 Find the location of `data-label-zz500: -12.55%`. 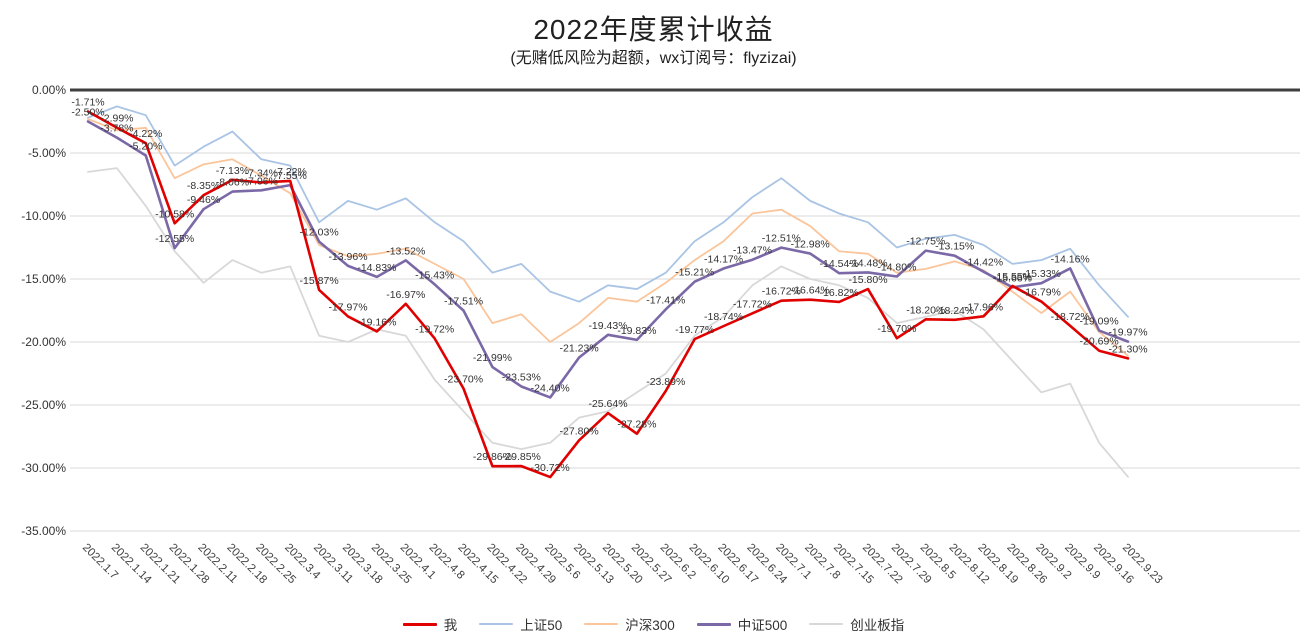

data-label-zz500: -12.55% is located at coordinates (174, 239).